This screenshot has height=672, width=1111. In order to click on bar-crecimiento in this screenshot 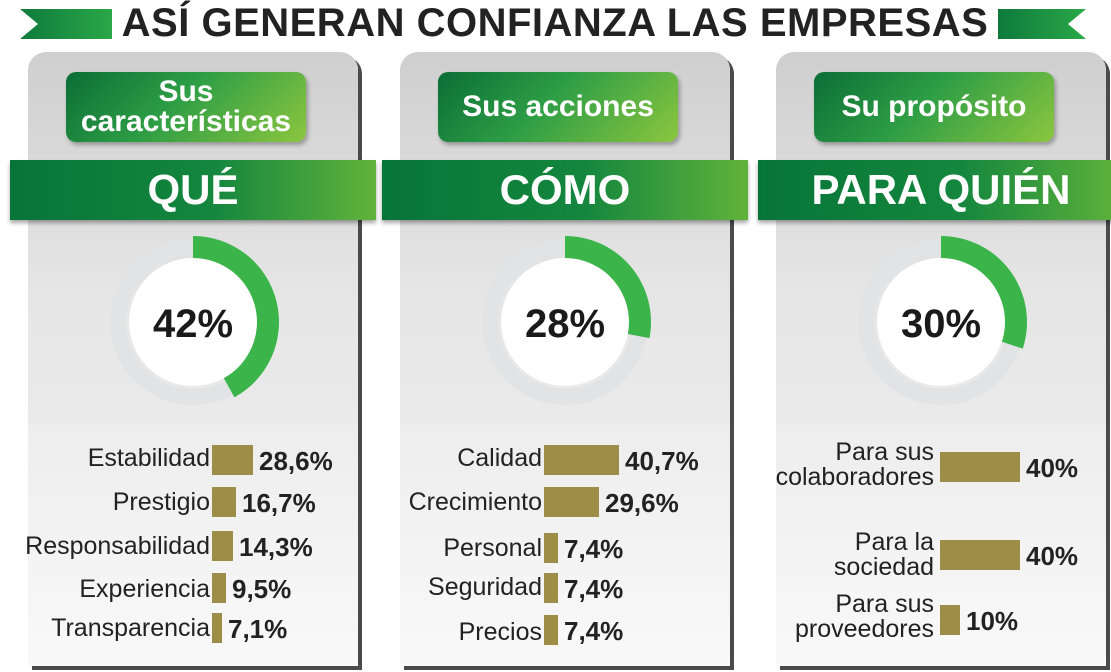, I will do `click(571, 502)`.